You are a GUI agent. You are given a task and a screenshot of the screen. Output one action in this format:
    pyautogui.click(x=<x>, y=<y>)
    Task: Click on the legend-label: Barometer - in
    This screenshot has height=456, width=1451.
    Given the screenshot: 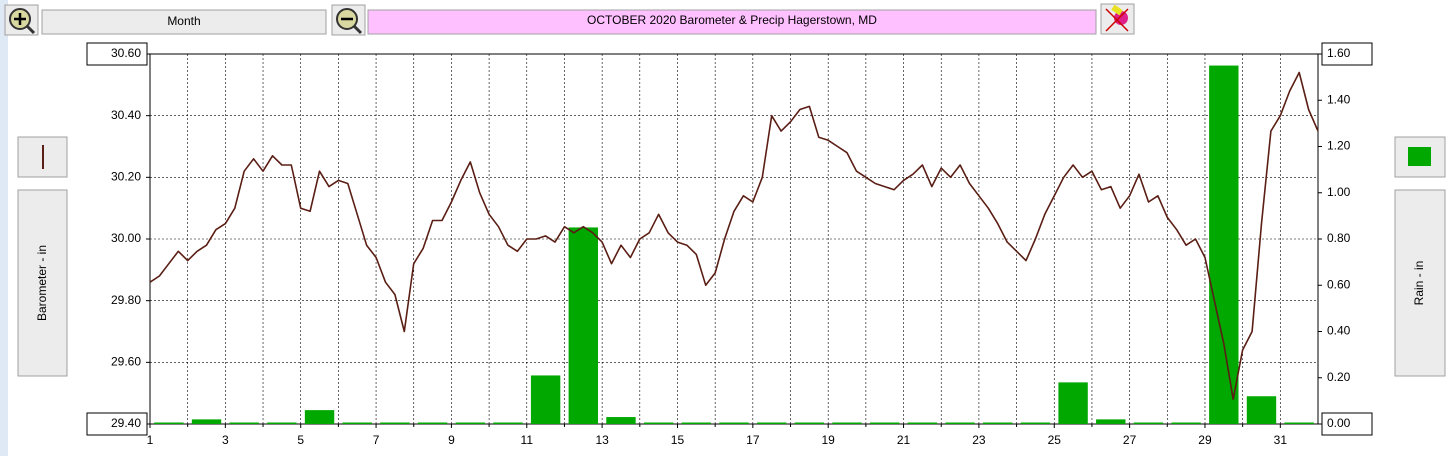 What is the action you would take?
    pyautogui.click(x=42, y=283)
    